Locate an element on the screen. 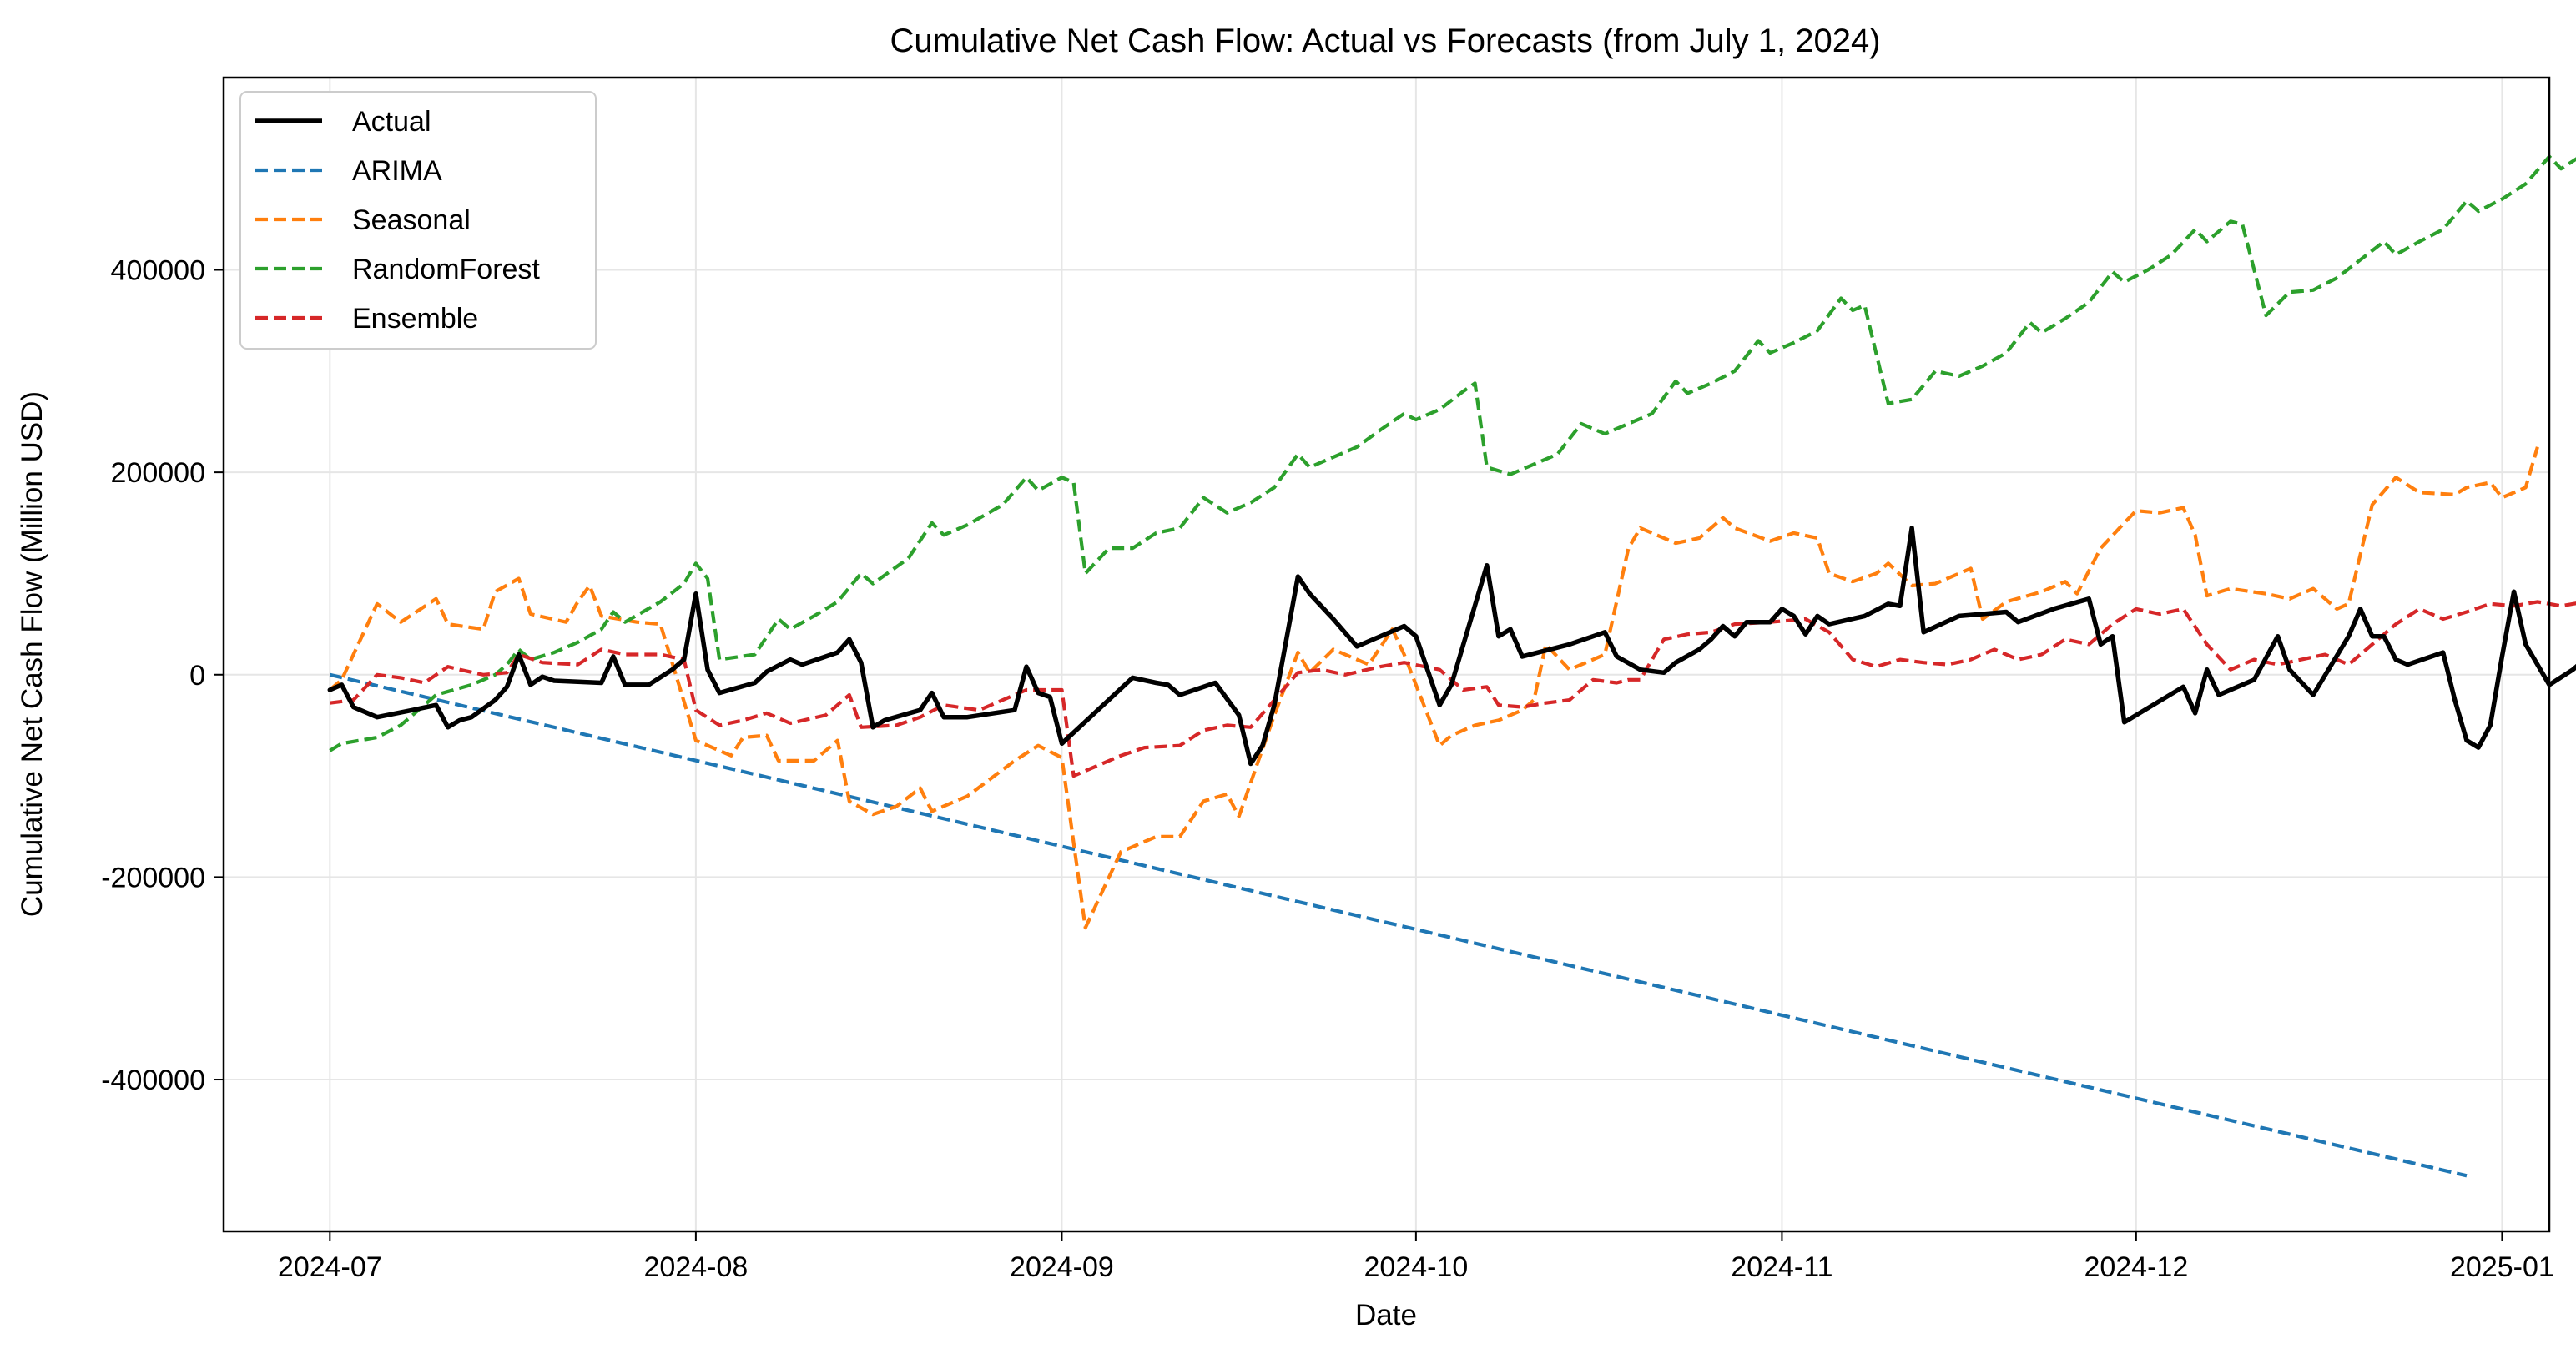 This screenshot has height=1359, width=2576. legend: Actual ARIMA Seasonal RandomForest Ensemble is located at coordinates (418, 220).